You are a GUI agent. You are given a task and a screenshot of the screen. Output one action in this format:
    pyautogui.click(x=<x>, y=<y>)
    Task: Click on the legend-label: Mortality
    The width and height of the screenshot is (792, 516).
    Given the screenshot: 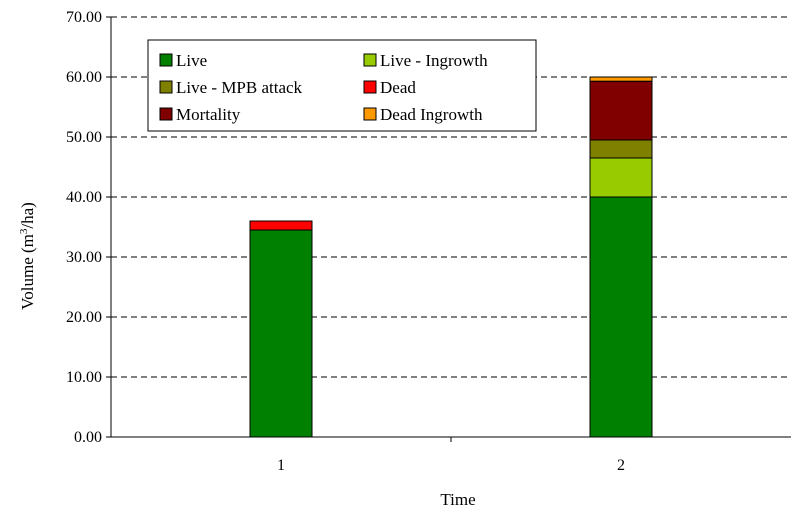 What is the action you would take?
    pyautogui.click(x=208, y=114)
    